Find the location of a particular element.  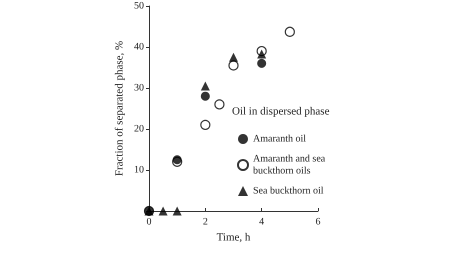

x-tick-label: 2 is located at coordinates (205, 222).